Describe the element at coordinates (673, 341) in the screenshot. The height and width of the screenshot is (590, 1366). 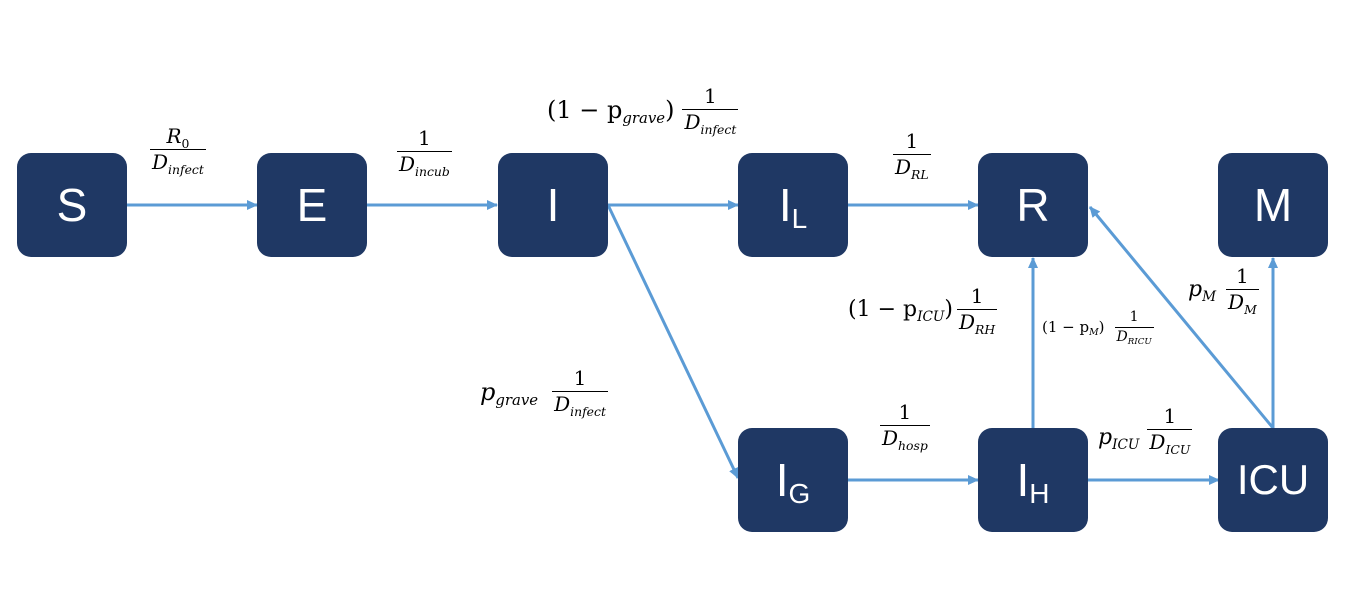
I see `arrow-i-to-ig` at that location.